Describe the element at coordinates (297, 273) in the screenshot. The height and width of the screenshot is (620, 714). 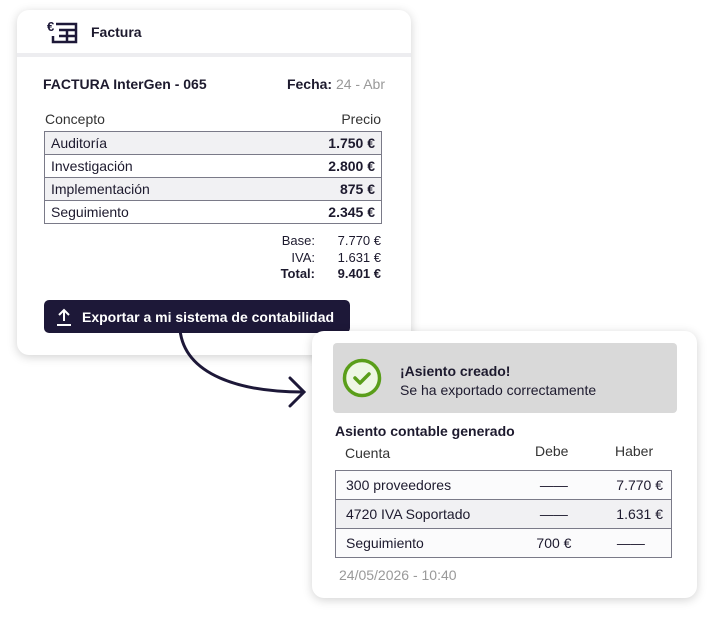
I see `total-label: Total:` at that location.